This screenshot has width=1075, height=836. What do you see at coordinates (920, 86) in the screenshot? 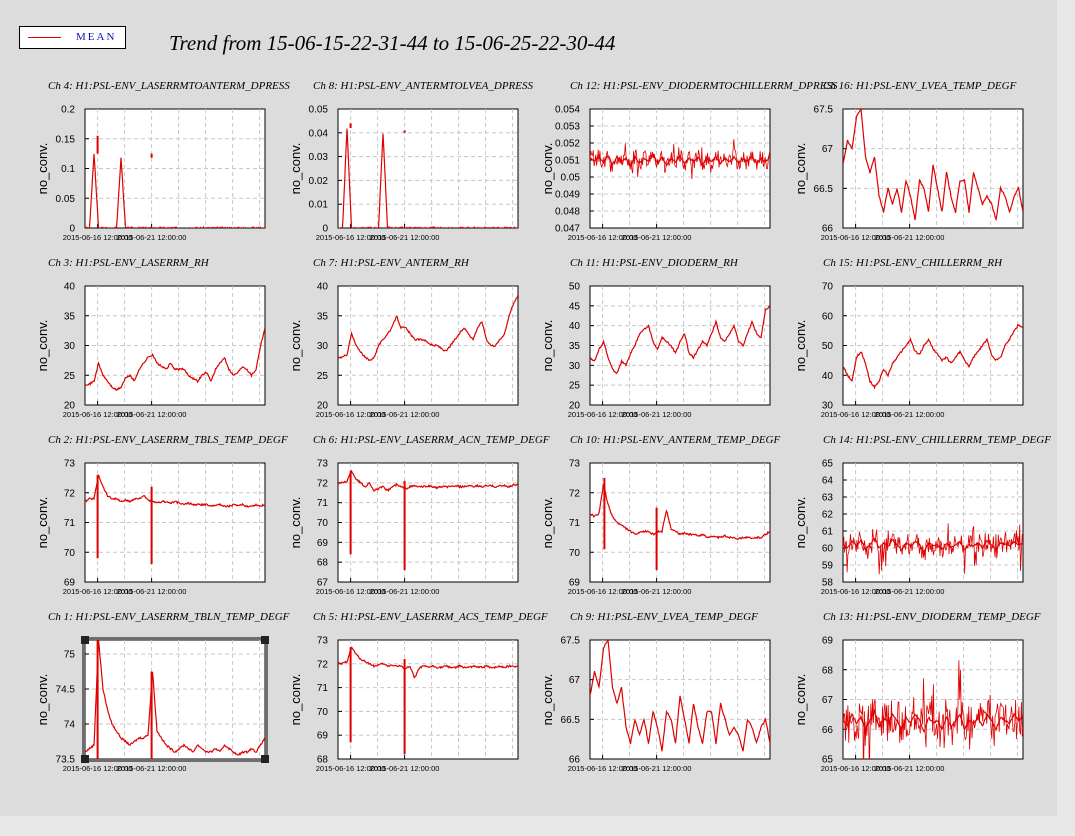
I see `chart-title: Ch 16: H1:PSL-ENV_LVEA_TEMP_DEGF` at bounding box center [920, 86].